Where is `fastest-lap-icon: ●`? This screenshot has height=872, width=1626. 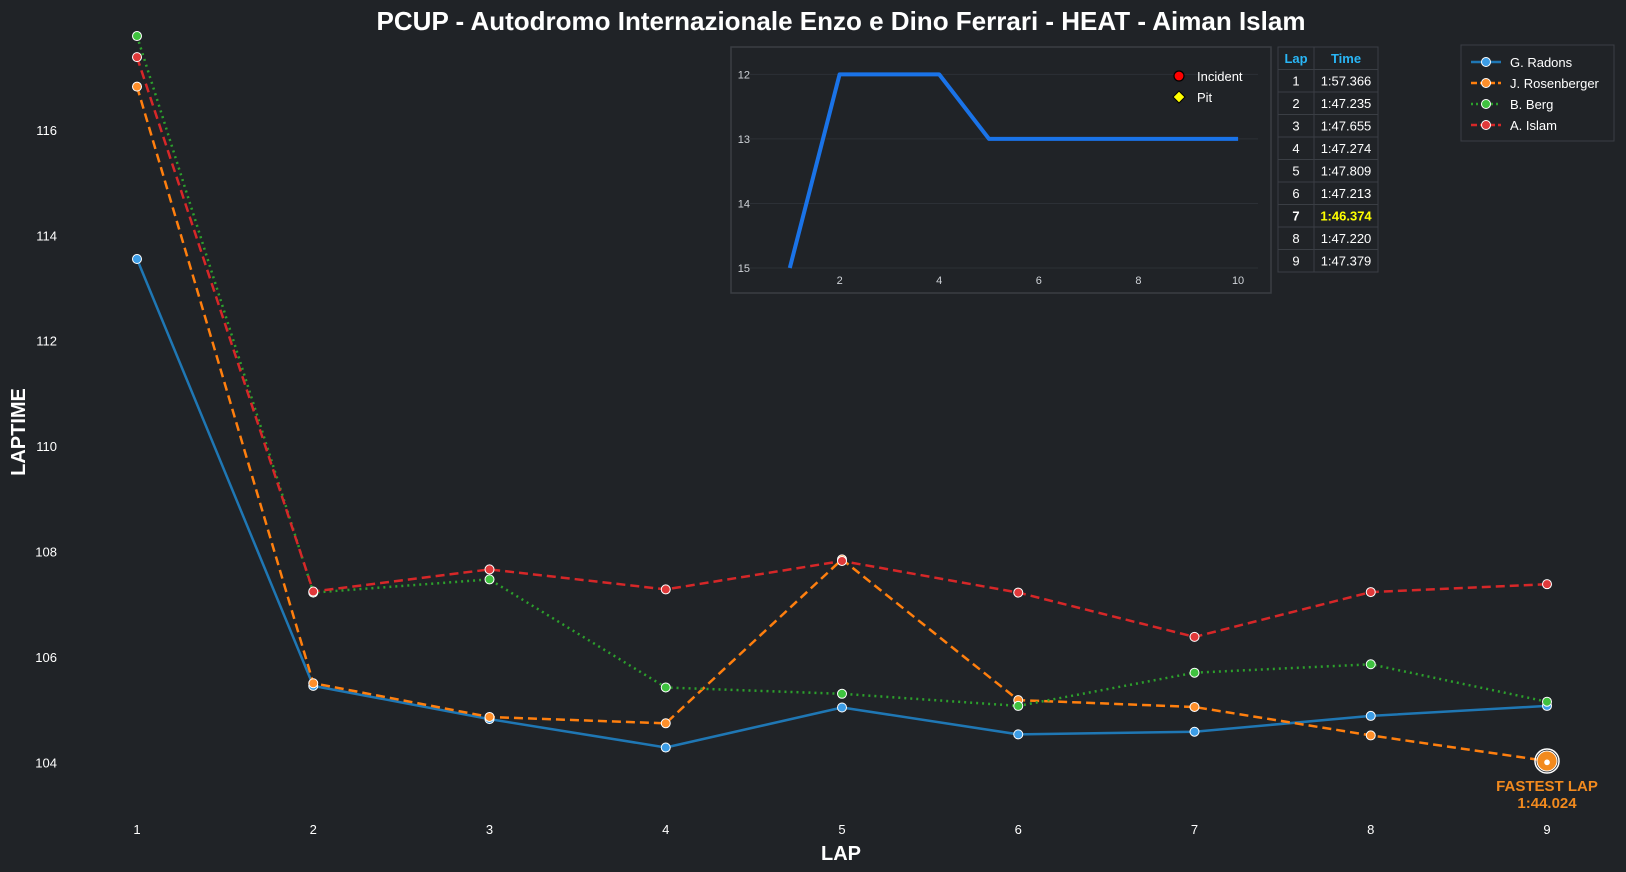 fastest-lap-icon: ● is located at coordinates (1547, 761).